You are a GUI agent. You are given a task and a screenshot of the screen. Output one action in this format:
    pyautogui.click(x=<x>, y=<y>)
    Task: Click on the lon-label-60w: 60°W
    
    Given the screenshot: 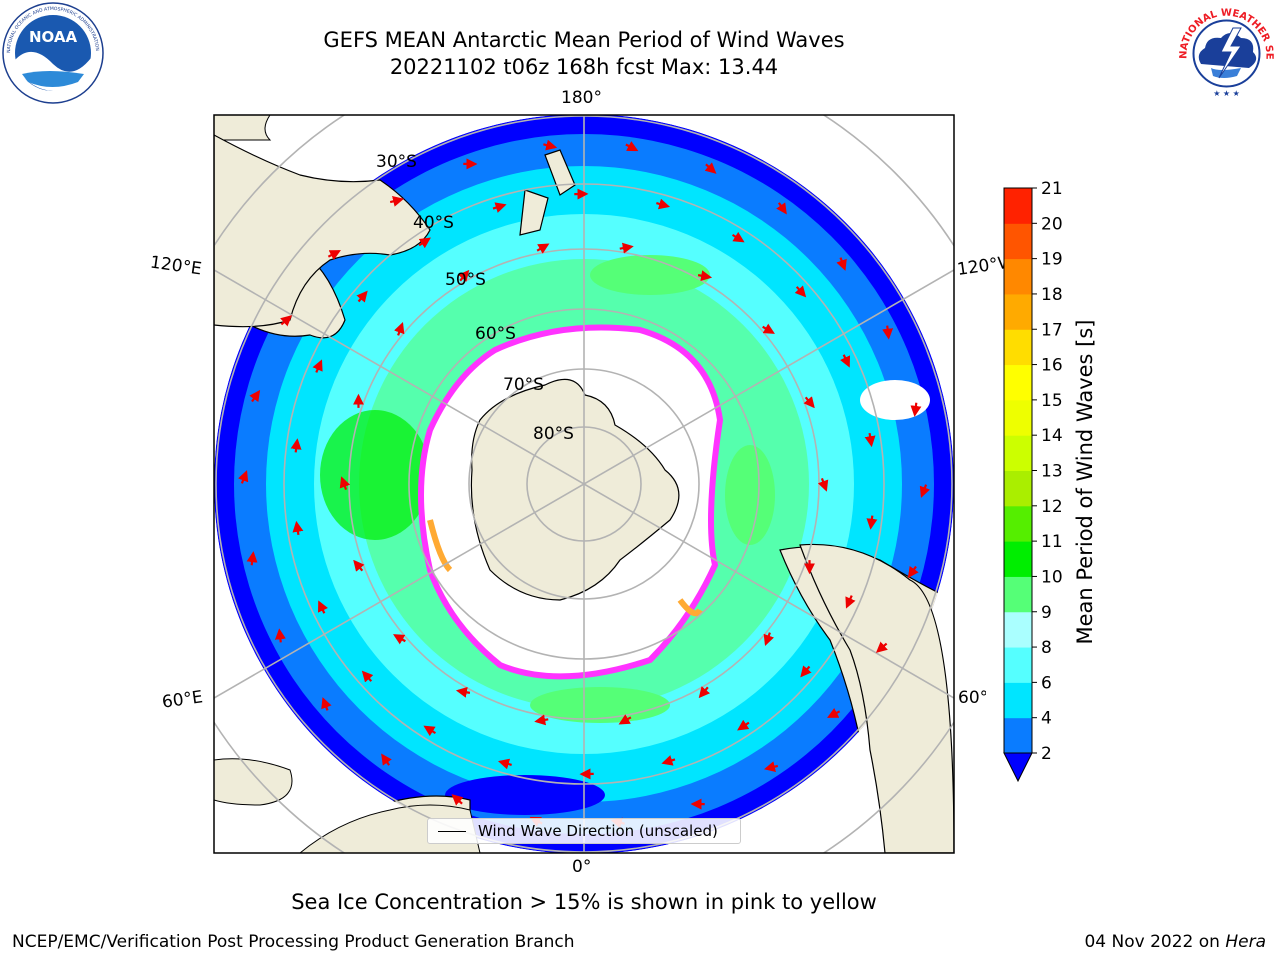 What is the action you would take?
    pyautogui.click(x=972, y=698)
    